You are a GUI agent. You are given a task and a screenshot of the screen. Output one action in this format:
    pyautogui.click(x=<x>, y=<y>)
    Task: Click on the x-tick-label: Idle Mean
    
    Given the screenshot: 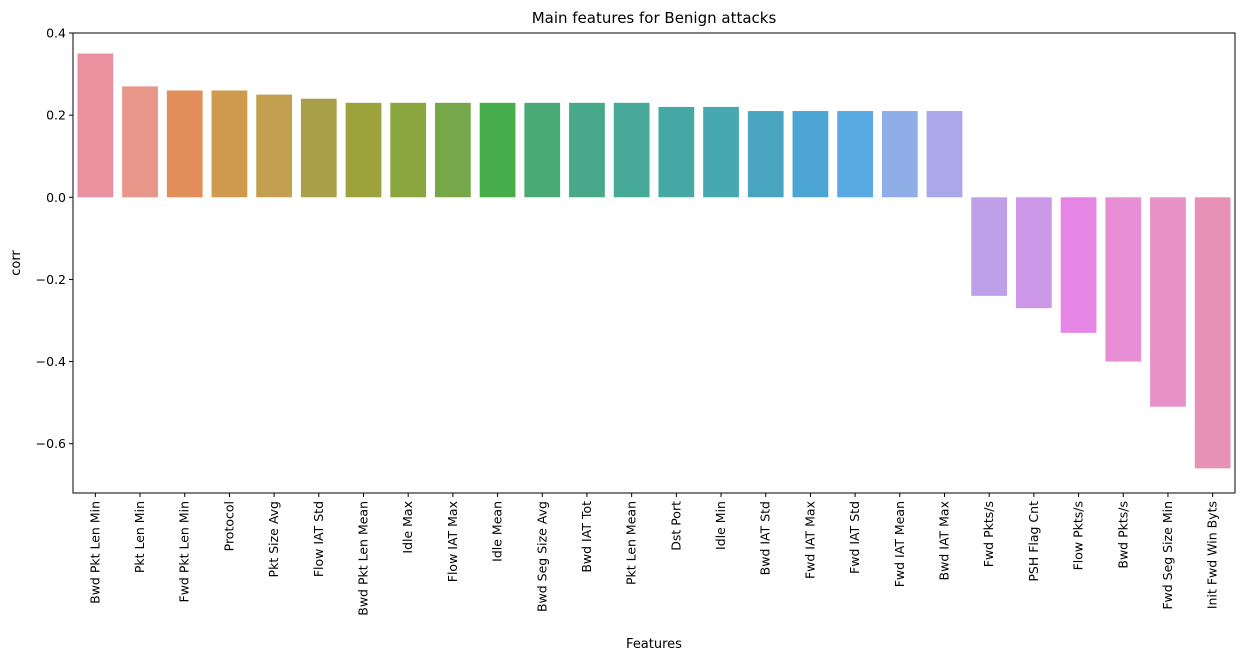 What is the action you would take?
    pyautogui.click(x=497, y=531)
    